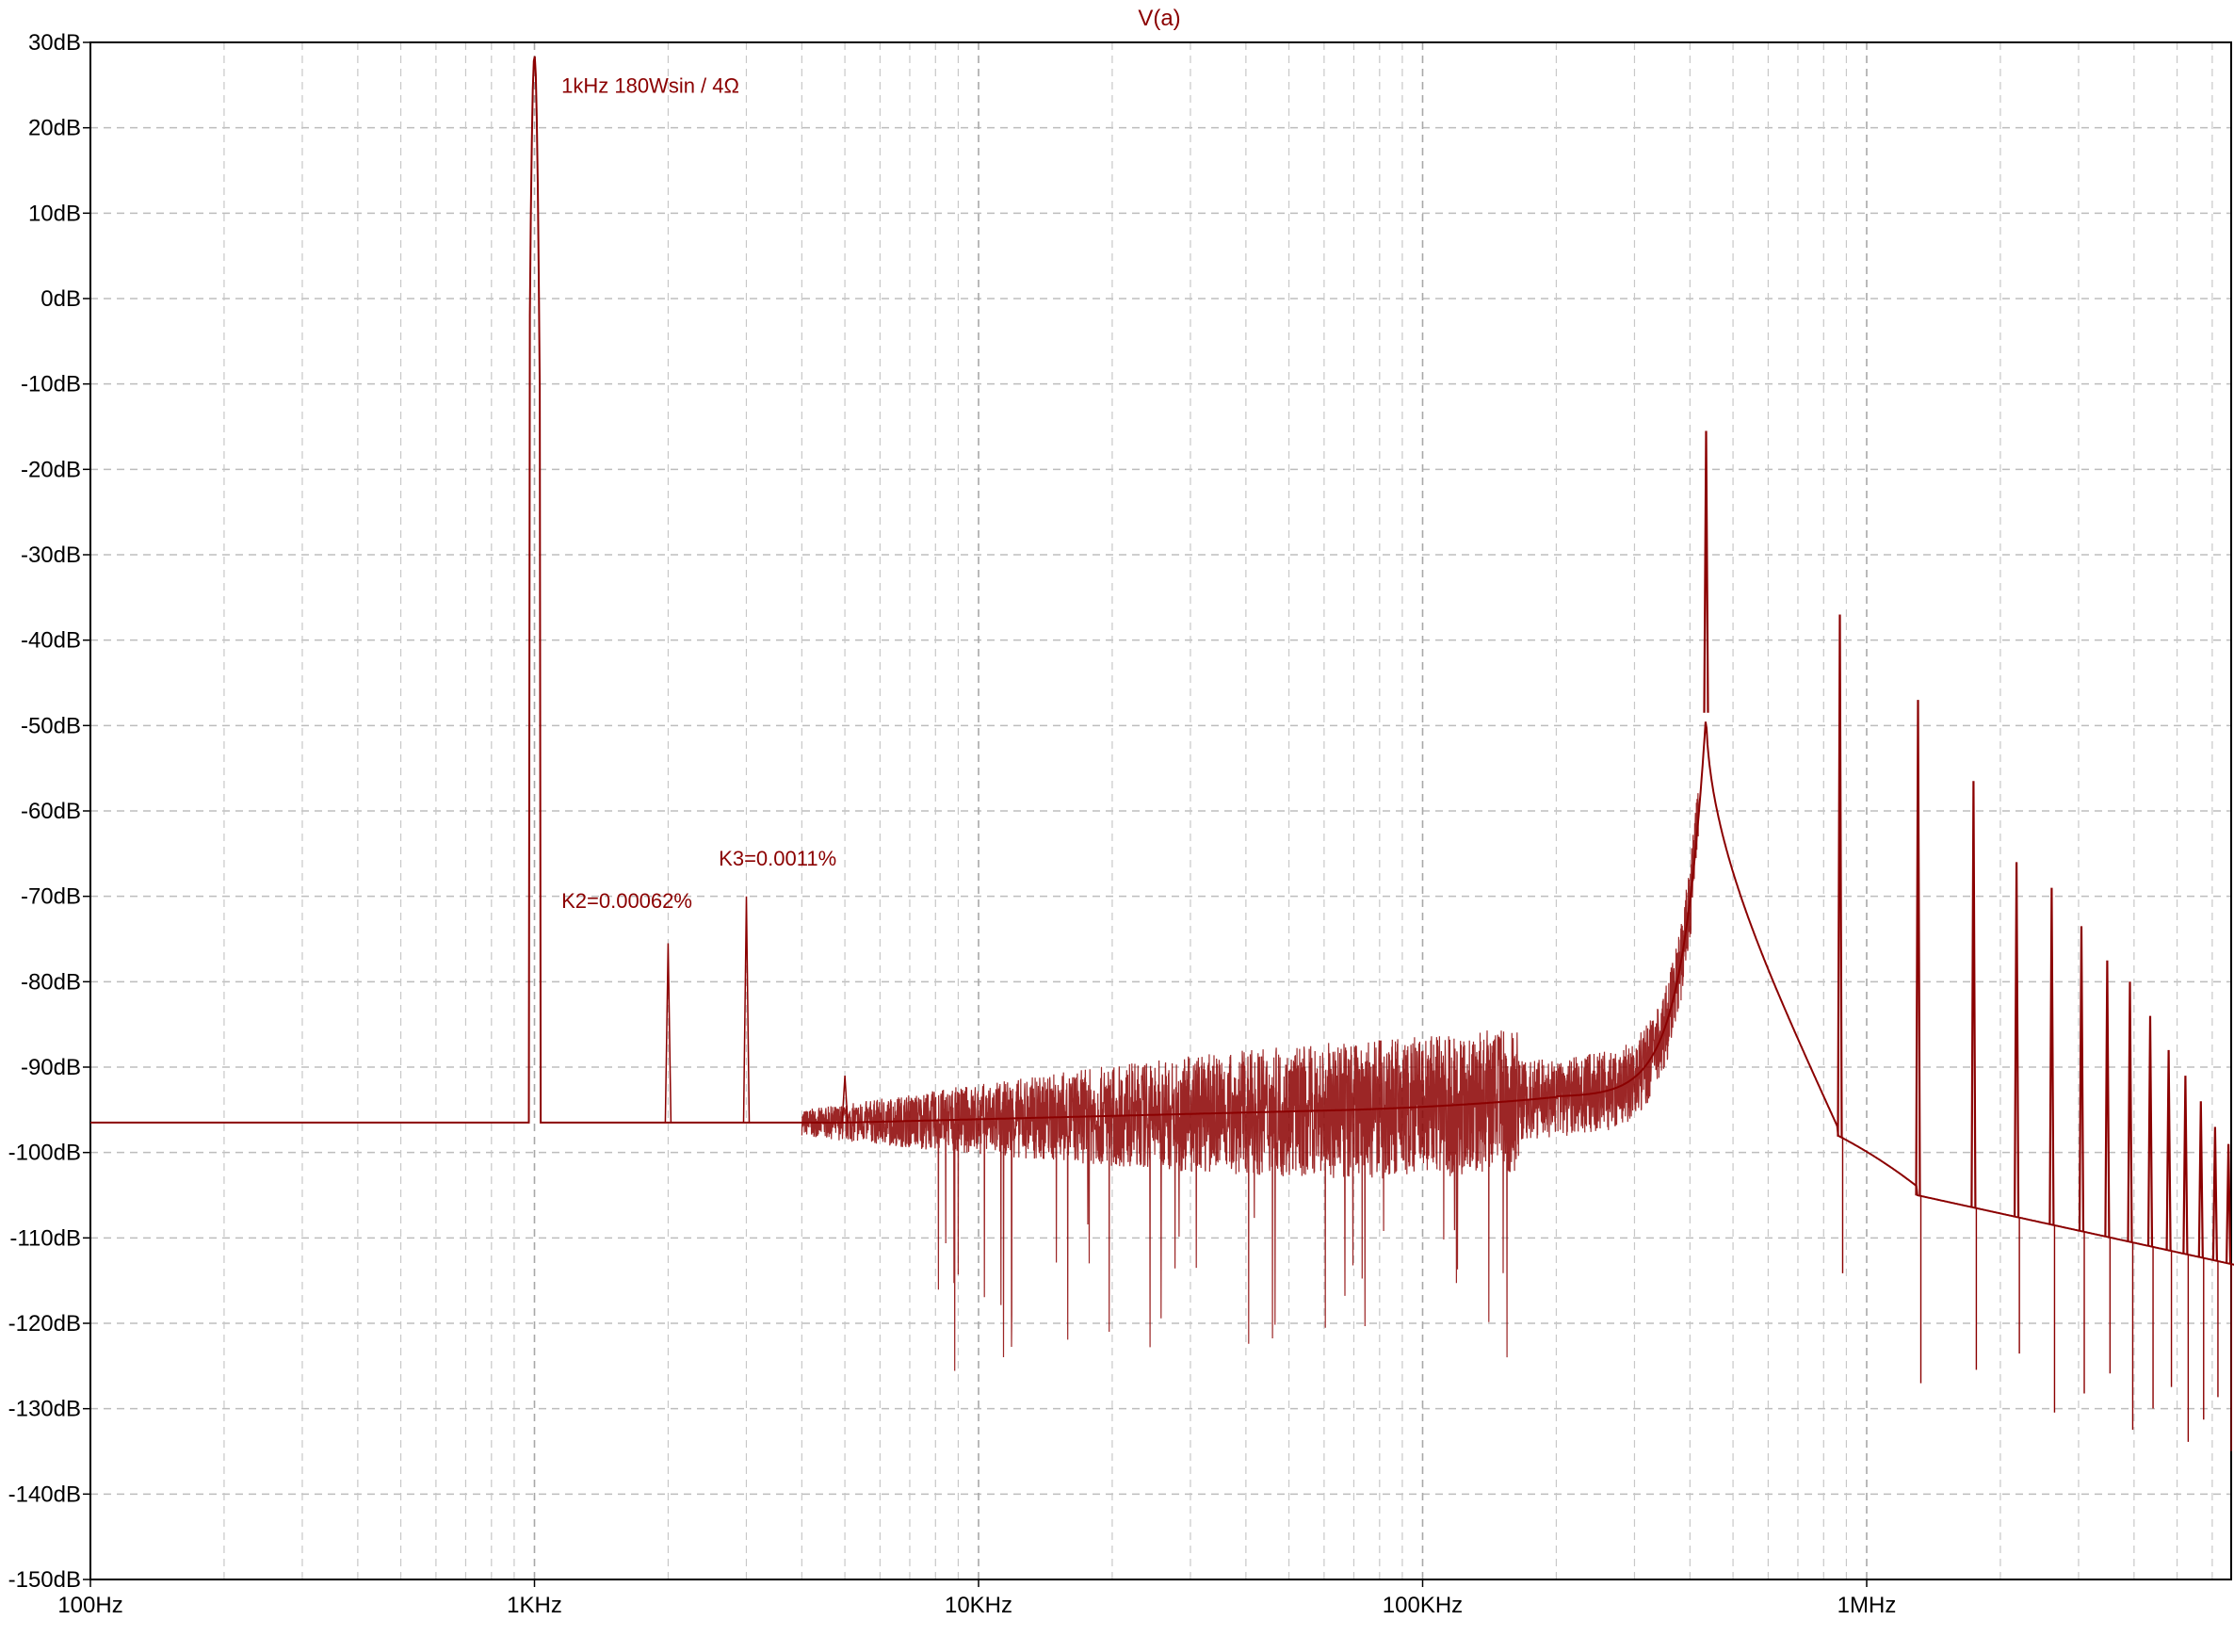 This screenshot has width=2234, height=1652. What do you see at coordinates (51, 982) in the screenshot?
I see `y-tick-label: -80dB` at bounding box center [51, 982].